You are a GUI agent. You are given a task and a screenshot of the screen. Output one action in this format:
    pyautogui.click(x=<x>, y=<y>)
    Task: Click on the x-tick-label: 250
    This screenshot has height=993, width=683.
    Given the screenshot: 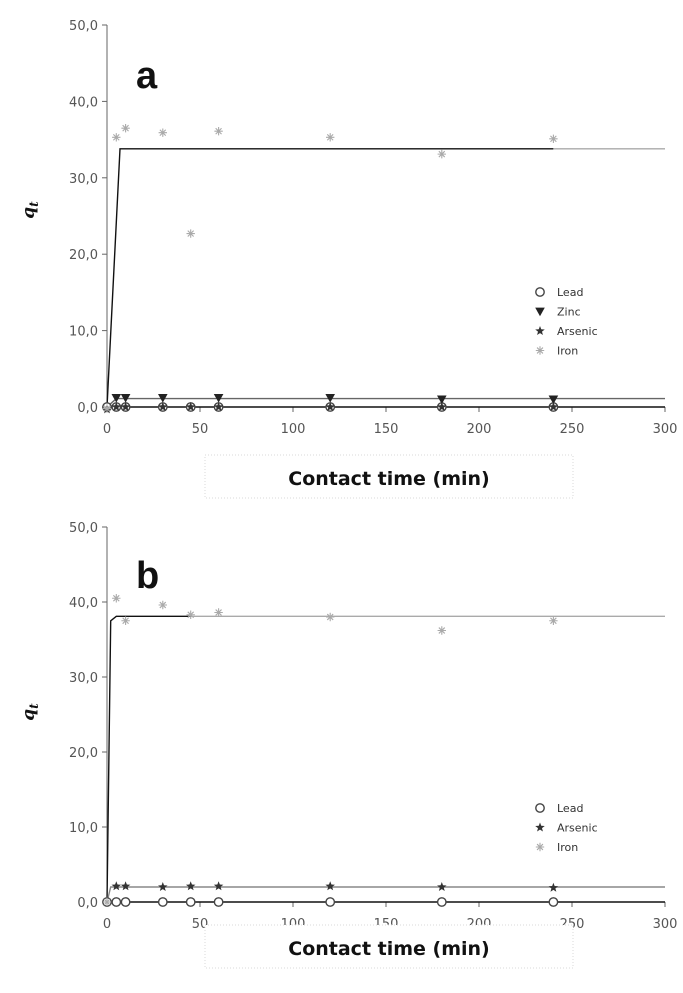 What is the action you would take?
    pyautogui.click(x=572, y=429)
    